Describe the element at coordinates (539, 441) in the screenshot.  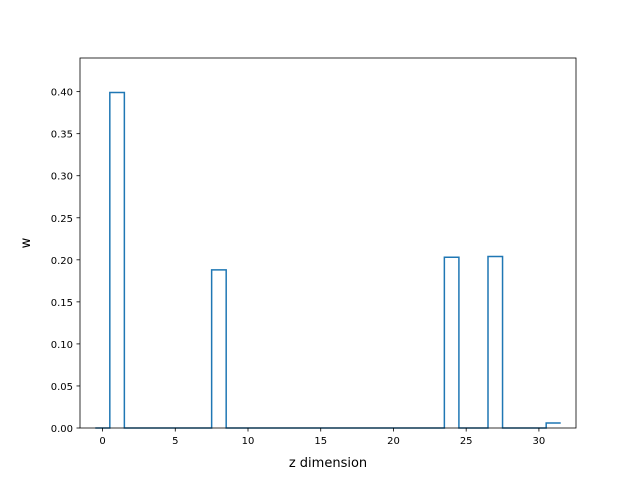
I see `x-tick-label: 30` at that location.